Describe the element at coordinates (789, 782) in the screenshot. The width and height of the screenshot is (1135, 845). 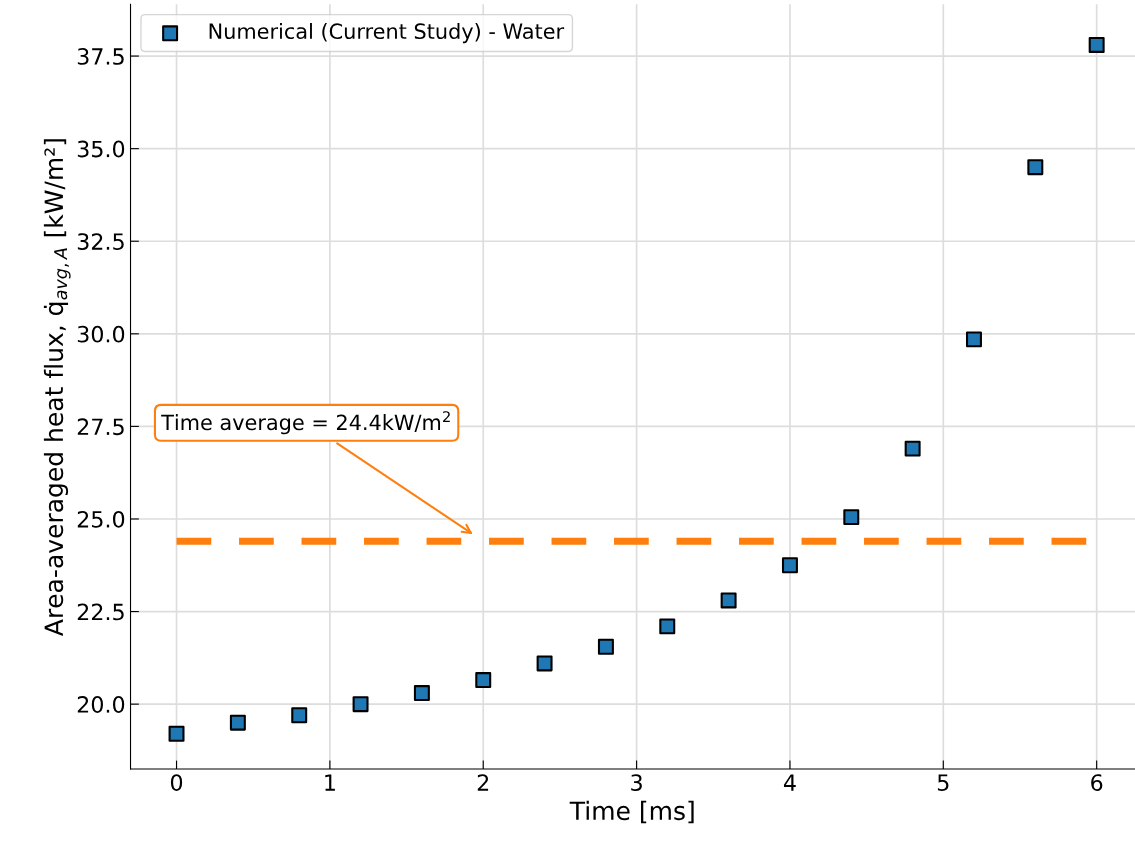
I see `x-tick-label: 4` at that location.